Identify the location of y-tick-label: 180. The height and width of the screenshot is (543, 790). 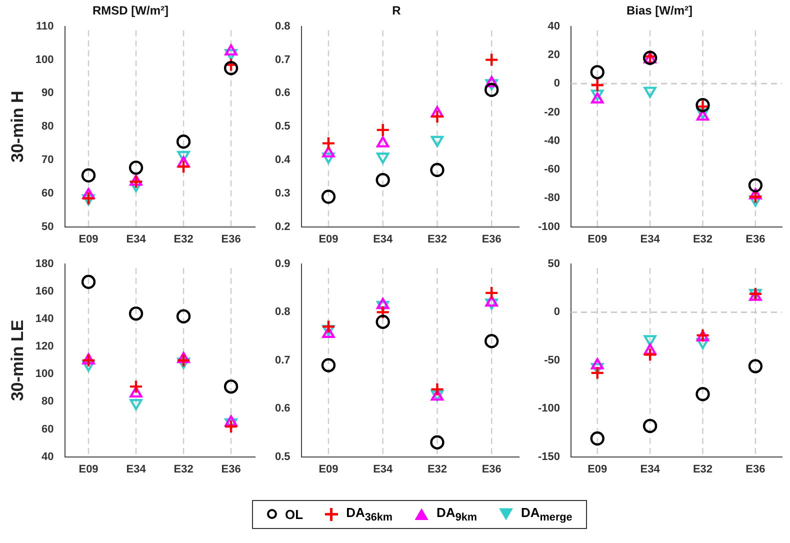
(44, 264).